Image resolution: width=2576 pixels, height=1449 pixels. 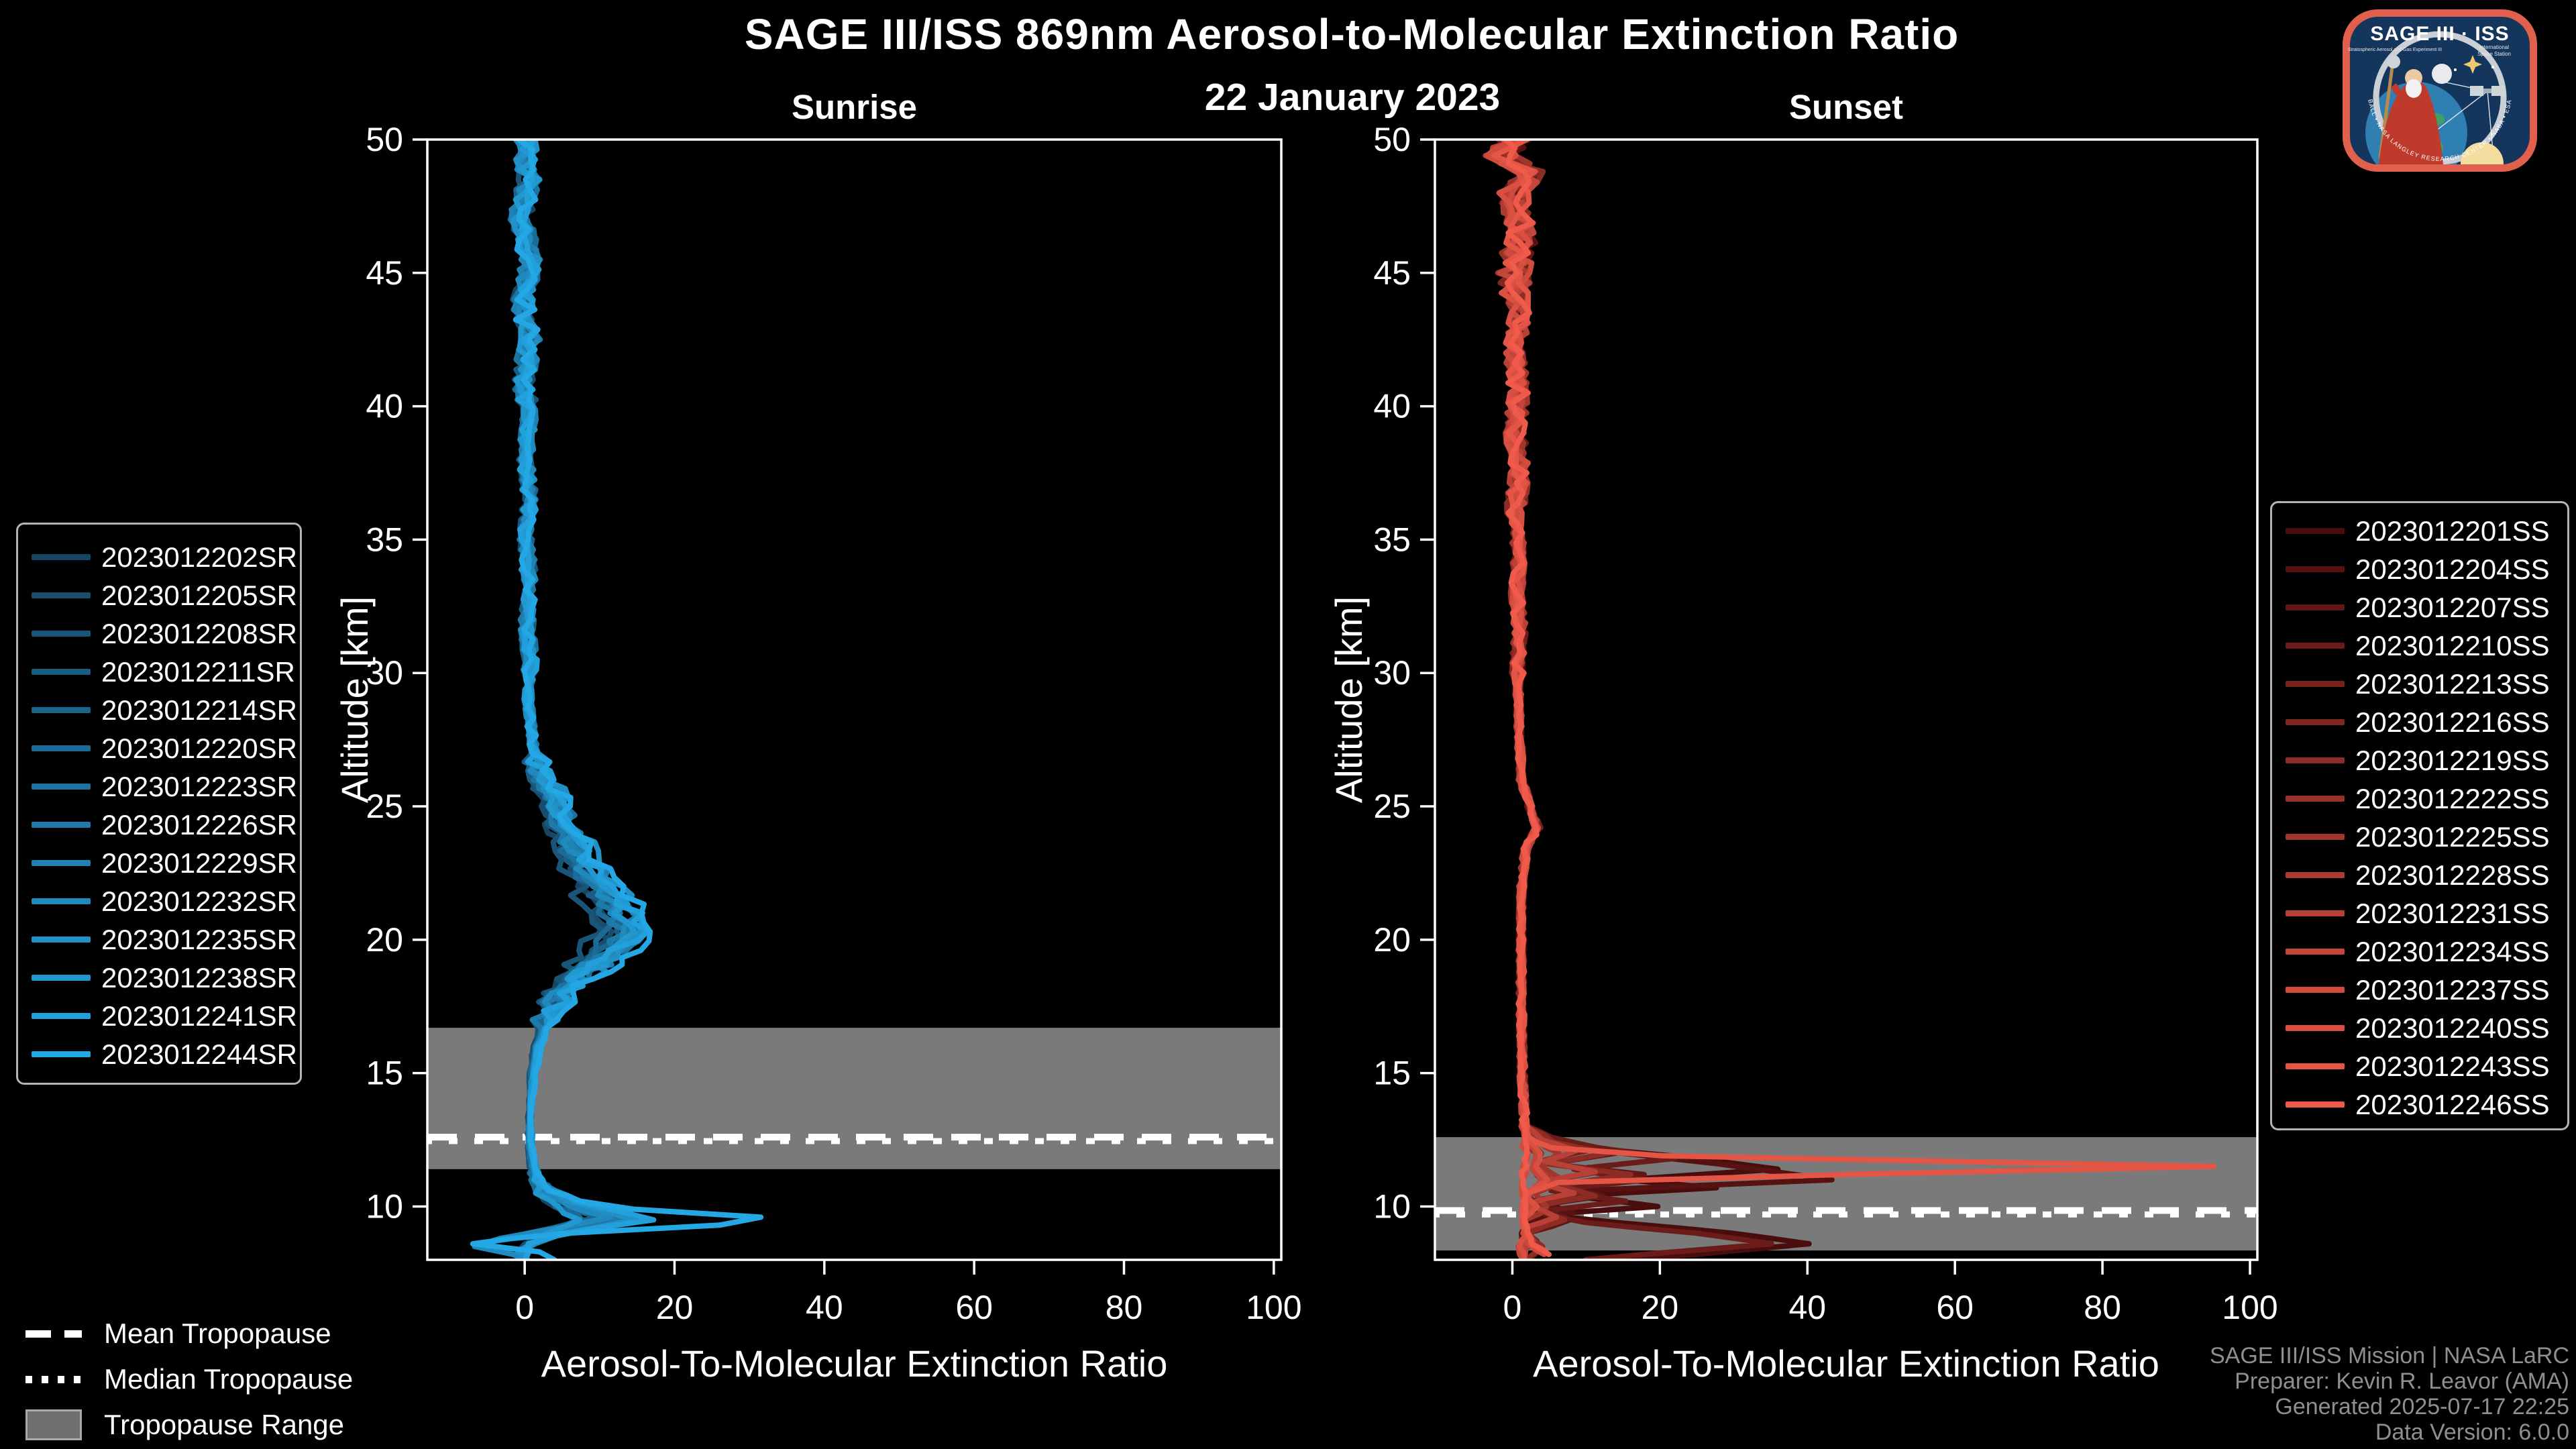 I want to click on legend-label: 2023012235SR, so click(x=199, y=939).